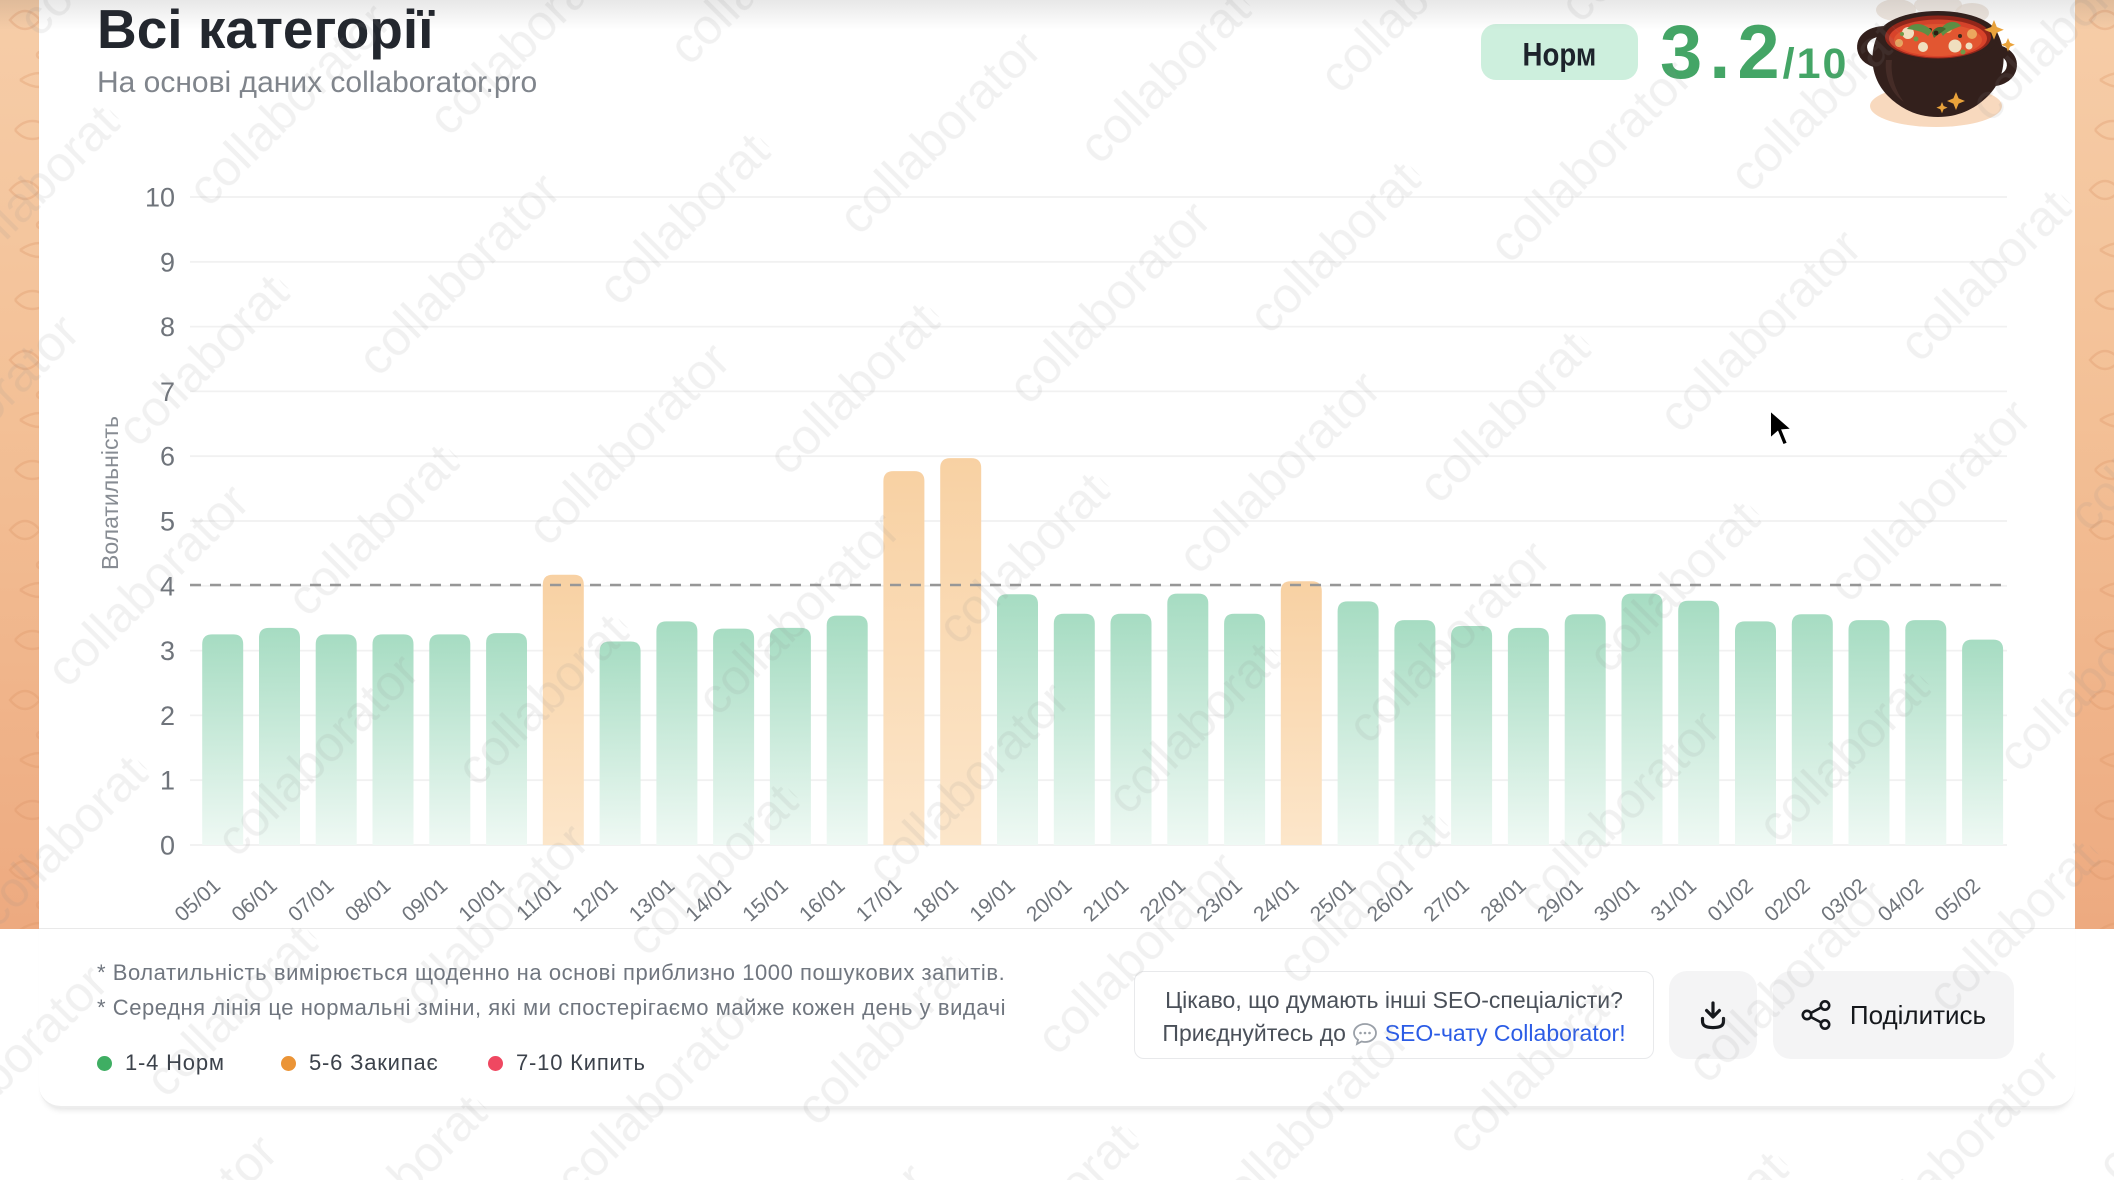 This screenshot has height=1180, width=2114. I want to click on svg-text: 6, so click(167, 457).